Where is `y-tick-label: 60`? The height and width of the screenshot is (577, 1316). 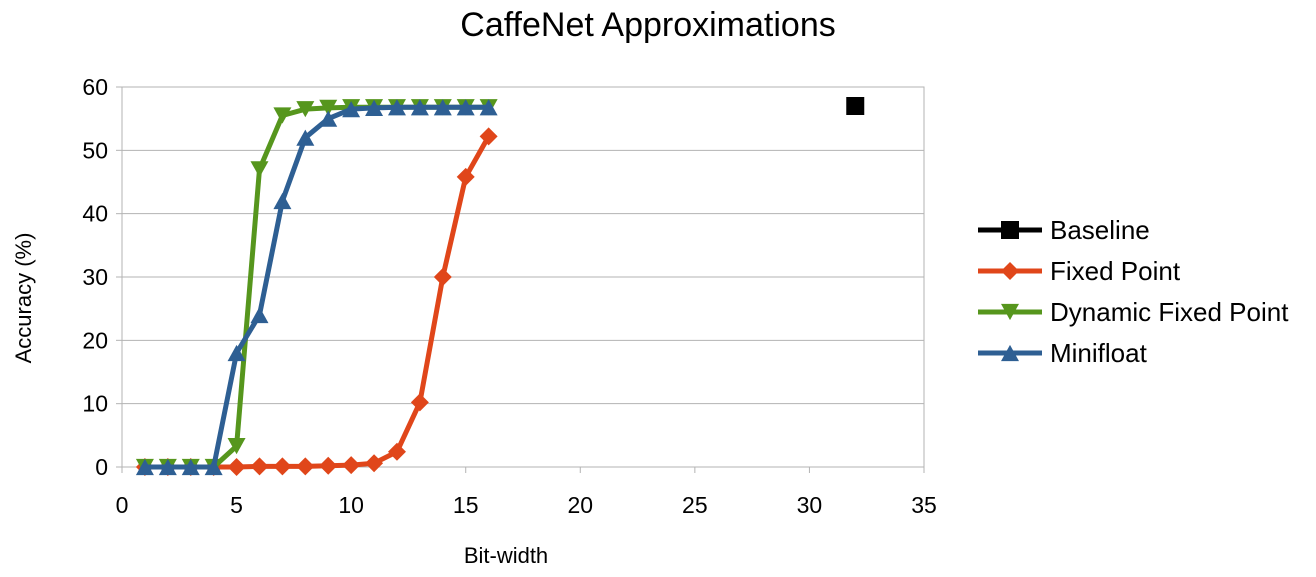 y-tick-label: 60 is located at coordinates (95, 87).